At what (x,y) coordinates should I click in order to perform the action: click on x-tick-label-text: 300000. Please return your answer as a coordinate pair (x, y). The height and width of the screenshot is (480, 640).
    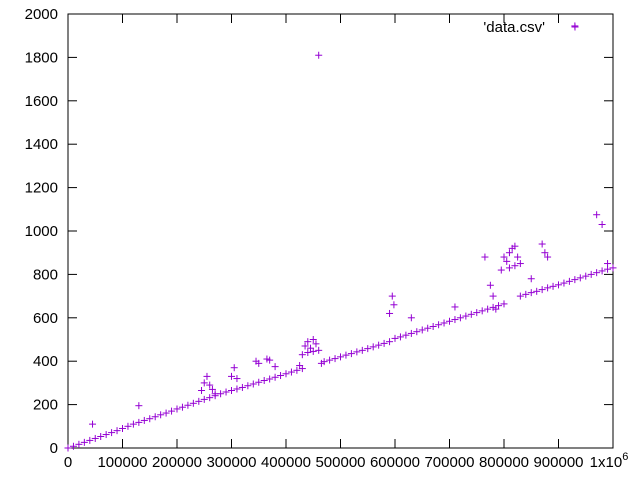
    Looking at the image, I should click on (231, 462).